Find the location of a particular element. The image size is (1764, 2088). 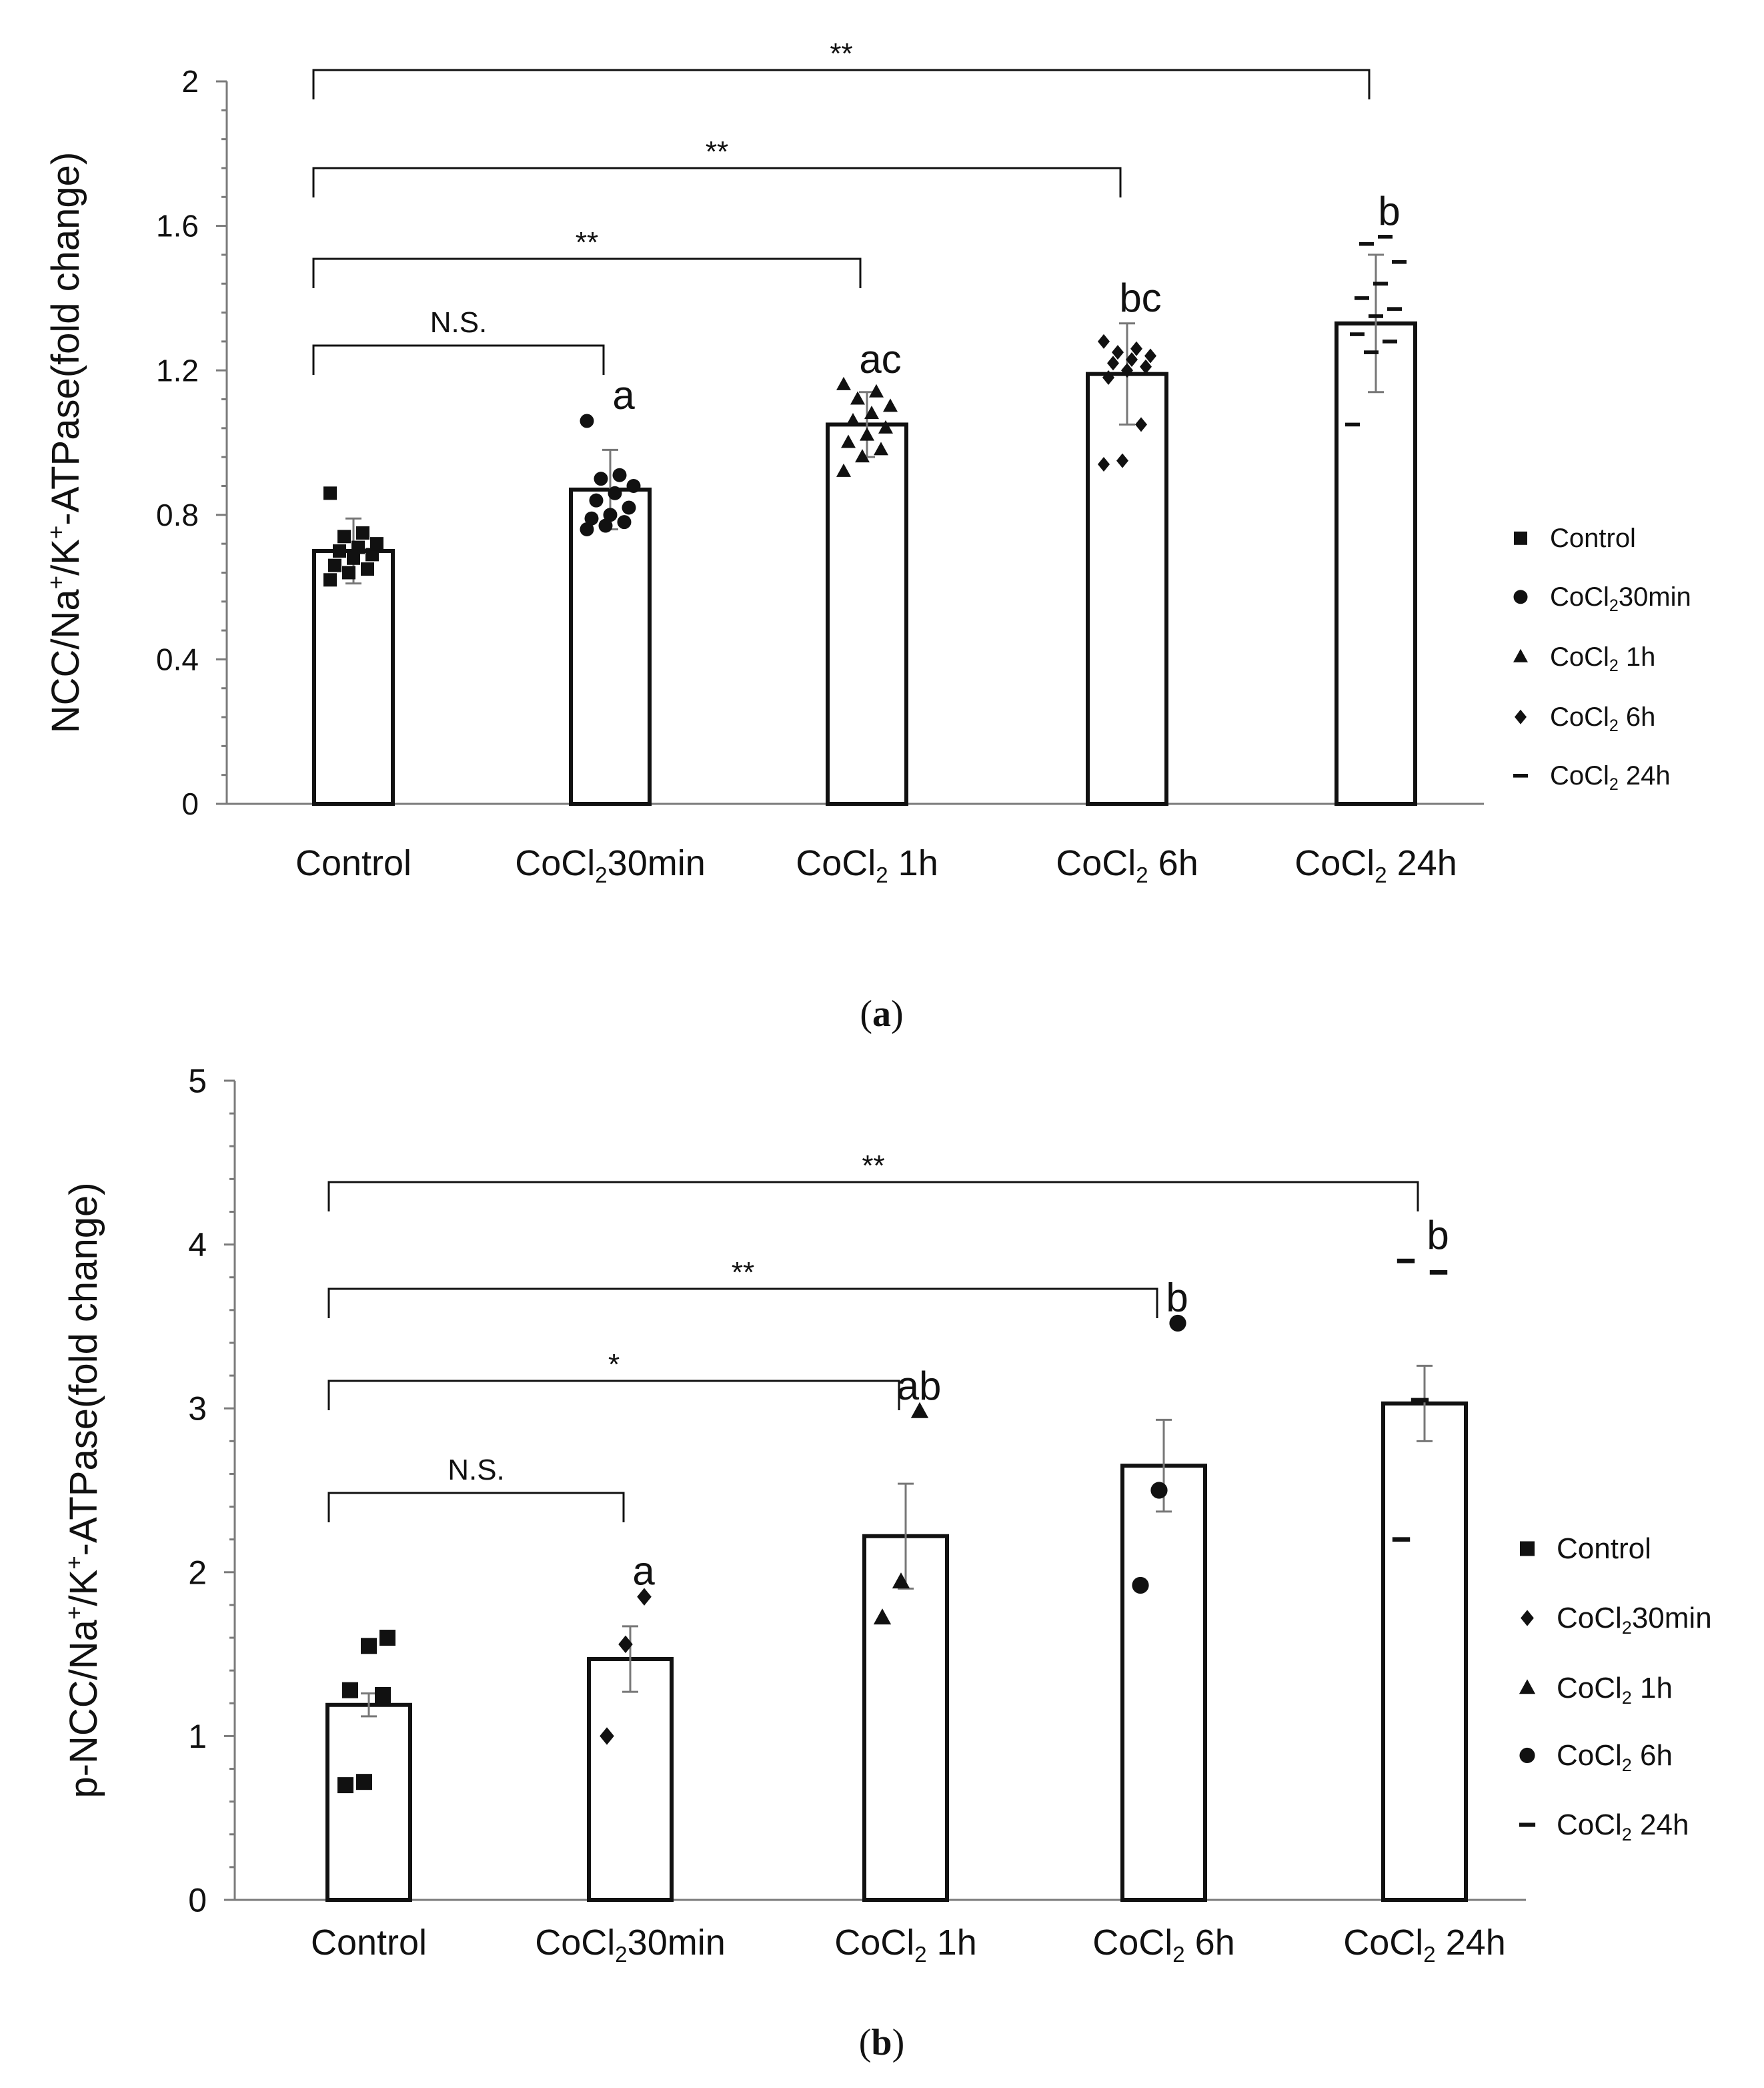

x-tick-label: CoCl2 1h is located at coordinates (905, 1945).